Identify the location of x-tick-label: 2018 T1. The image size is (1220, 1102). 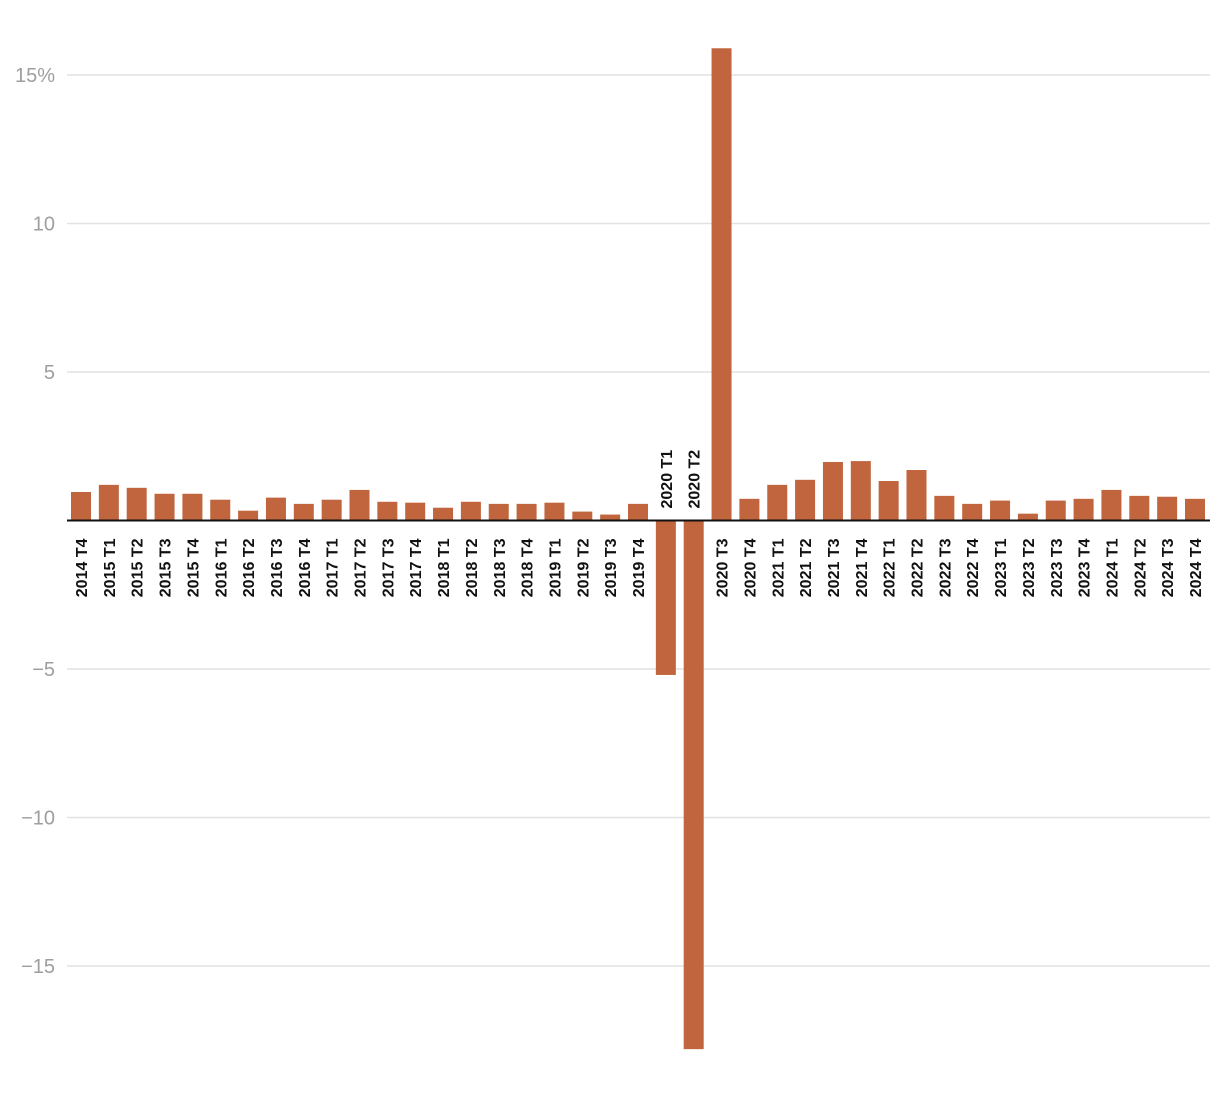
(444, 567).